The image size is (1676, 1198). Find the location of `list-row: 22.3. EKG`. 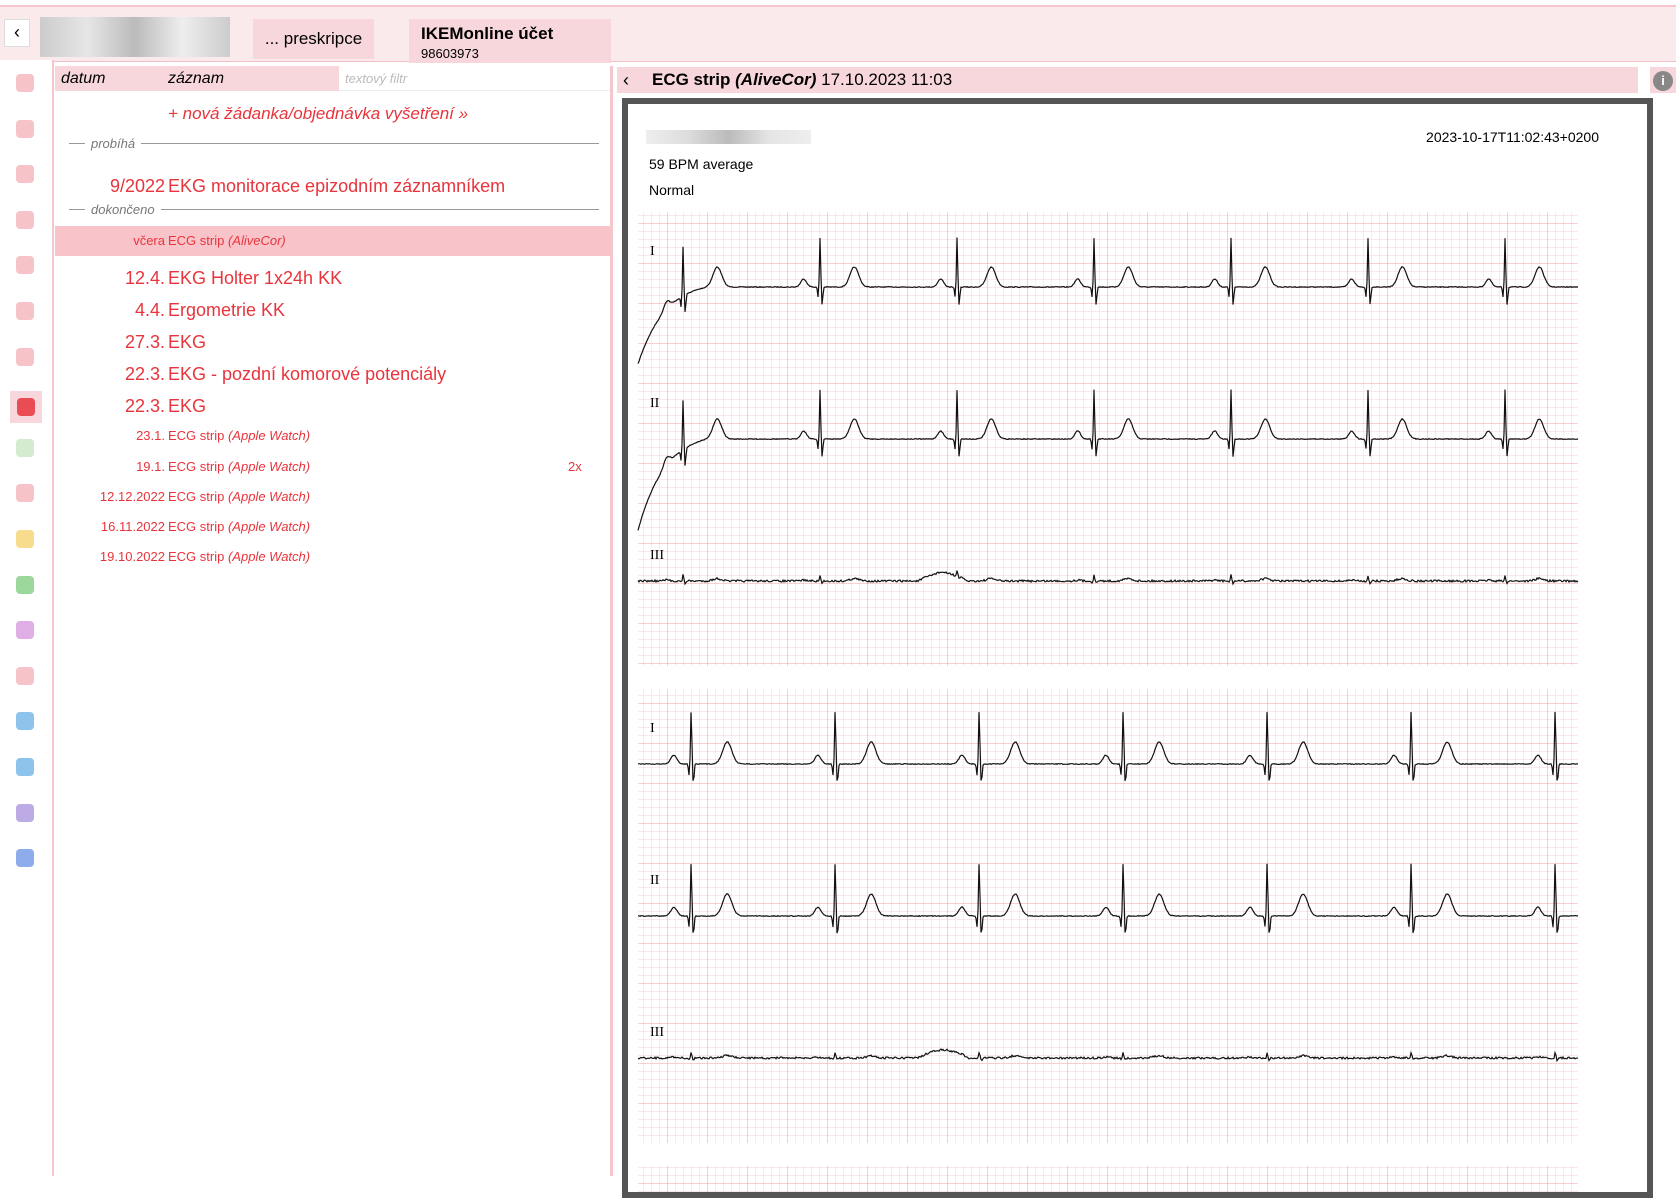

list-row: 22.3. EKG is located at coordinates (332, 406).